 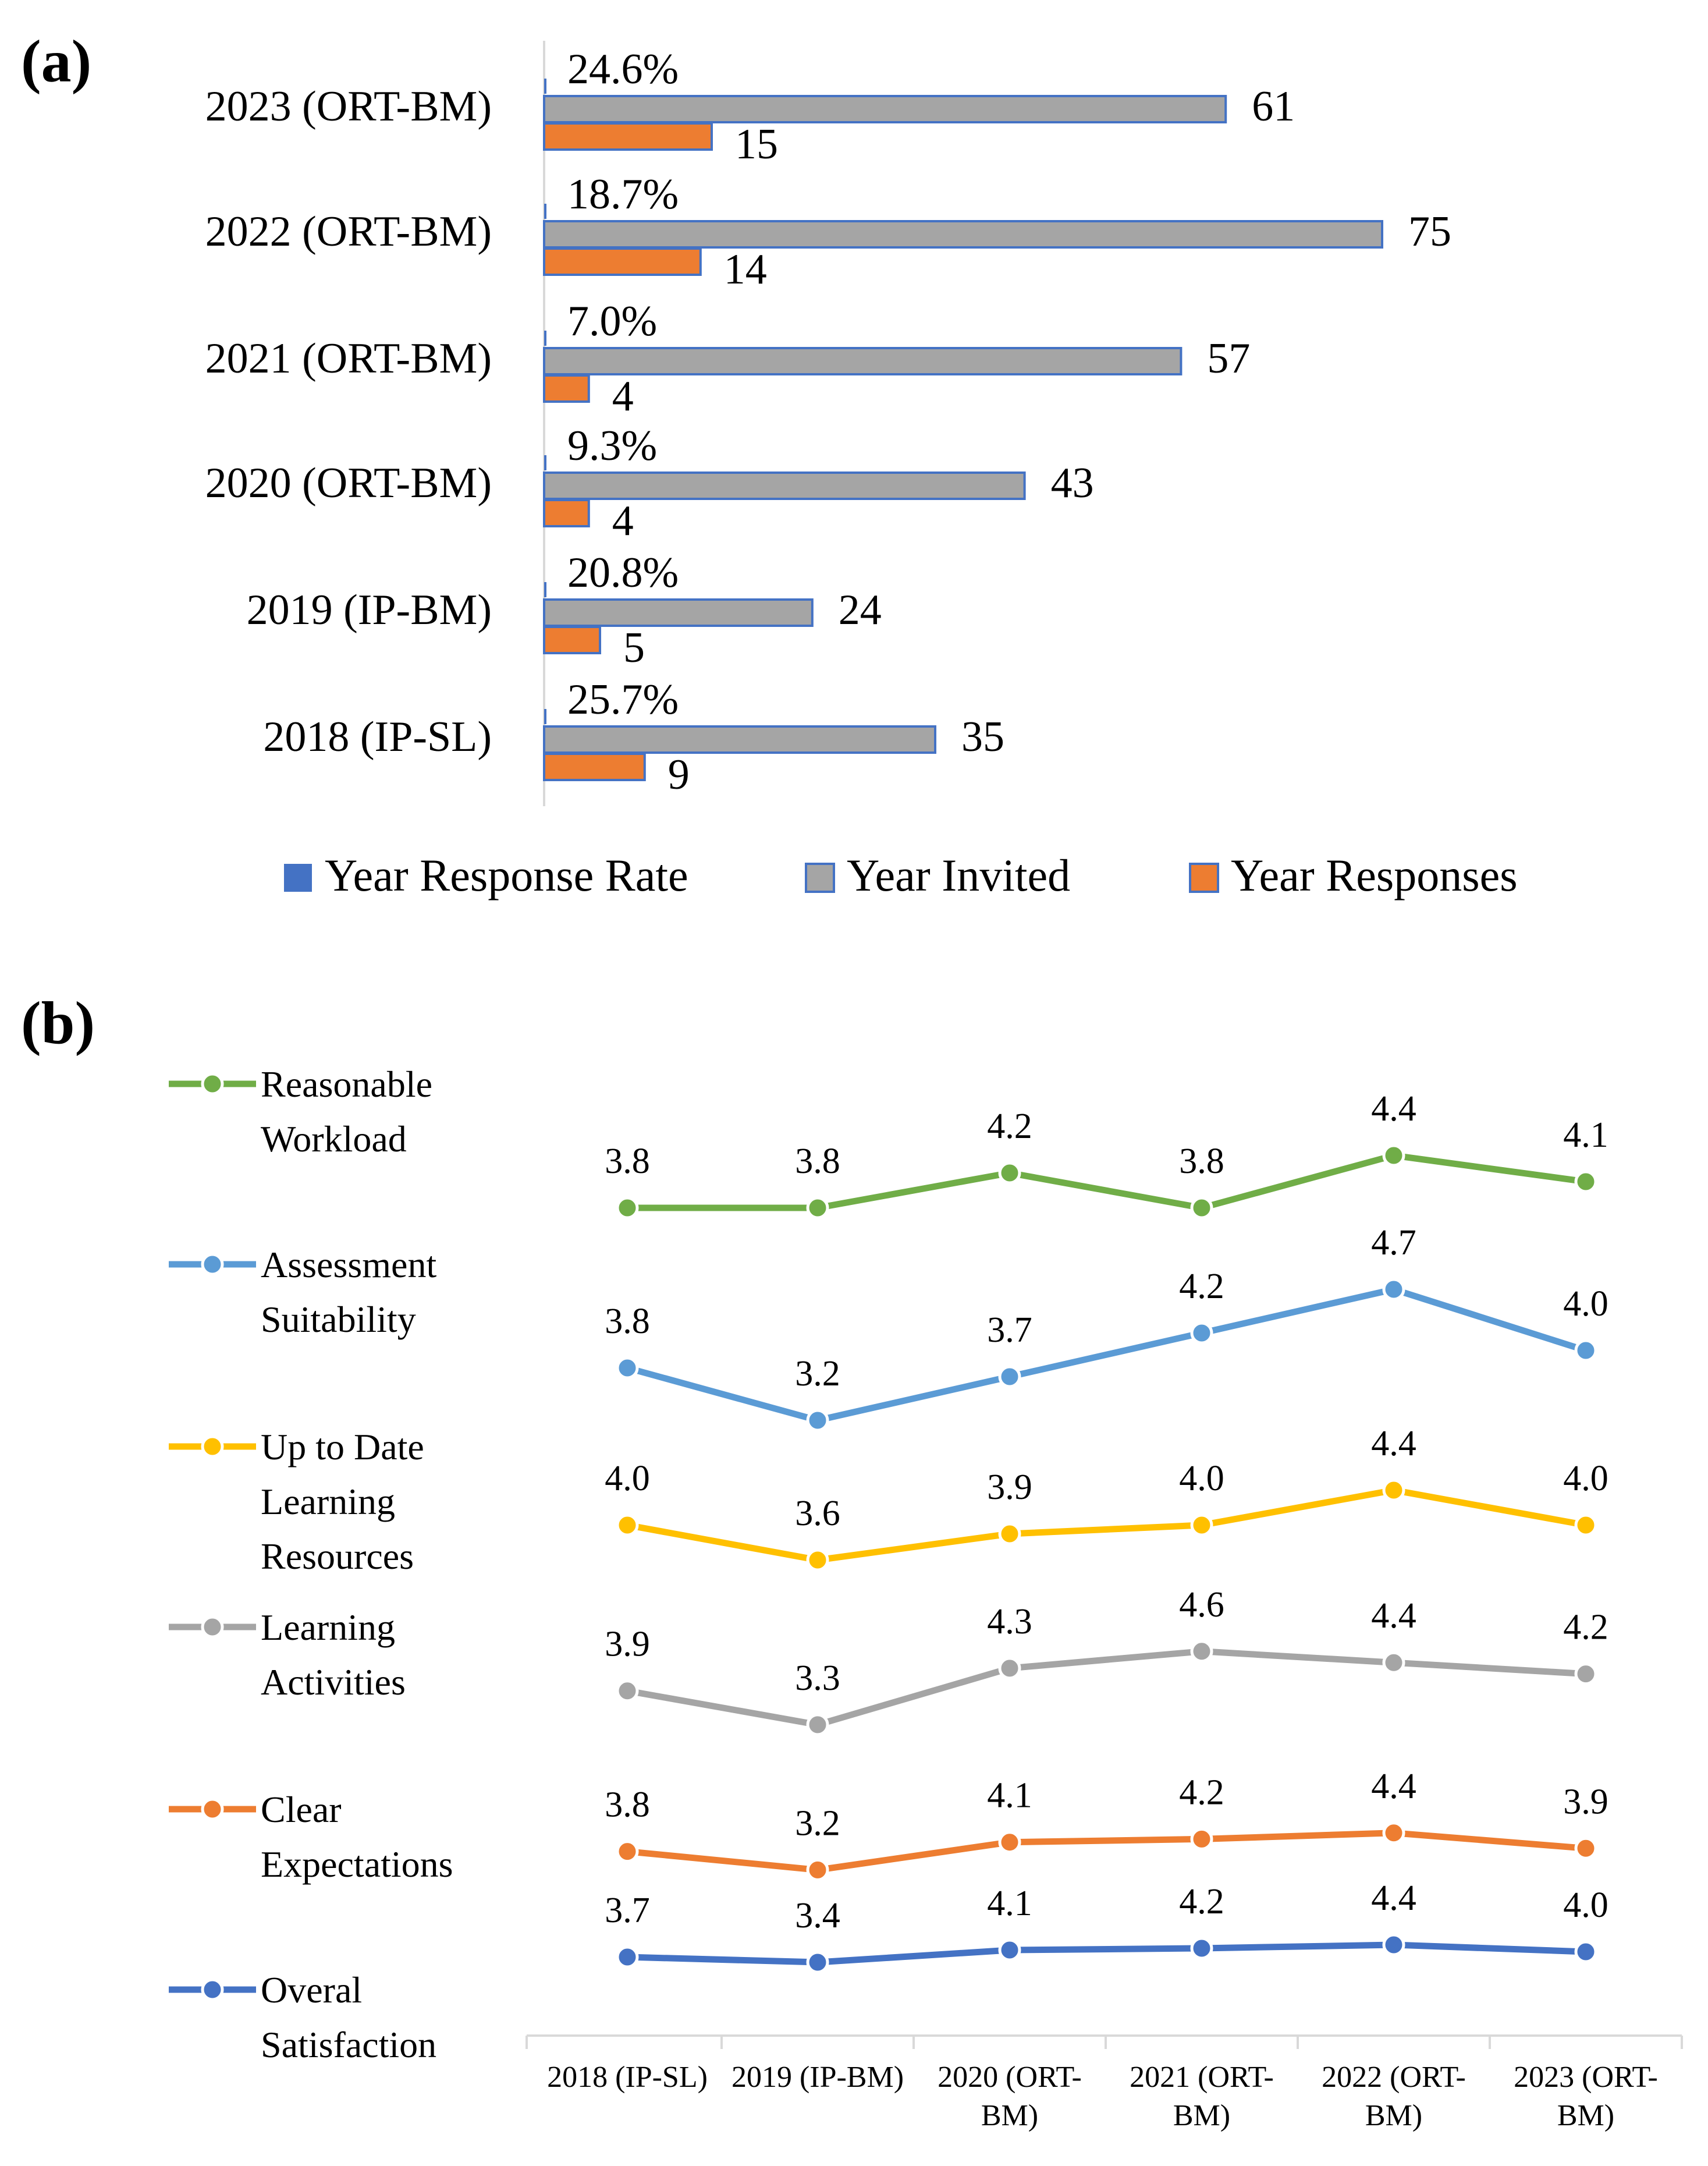 I want to click on category-label: 2020 (ORT-BM), so click(x=349, y=483).